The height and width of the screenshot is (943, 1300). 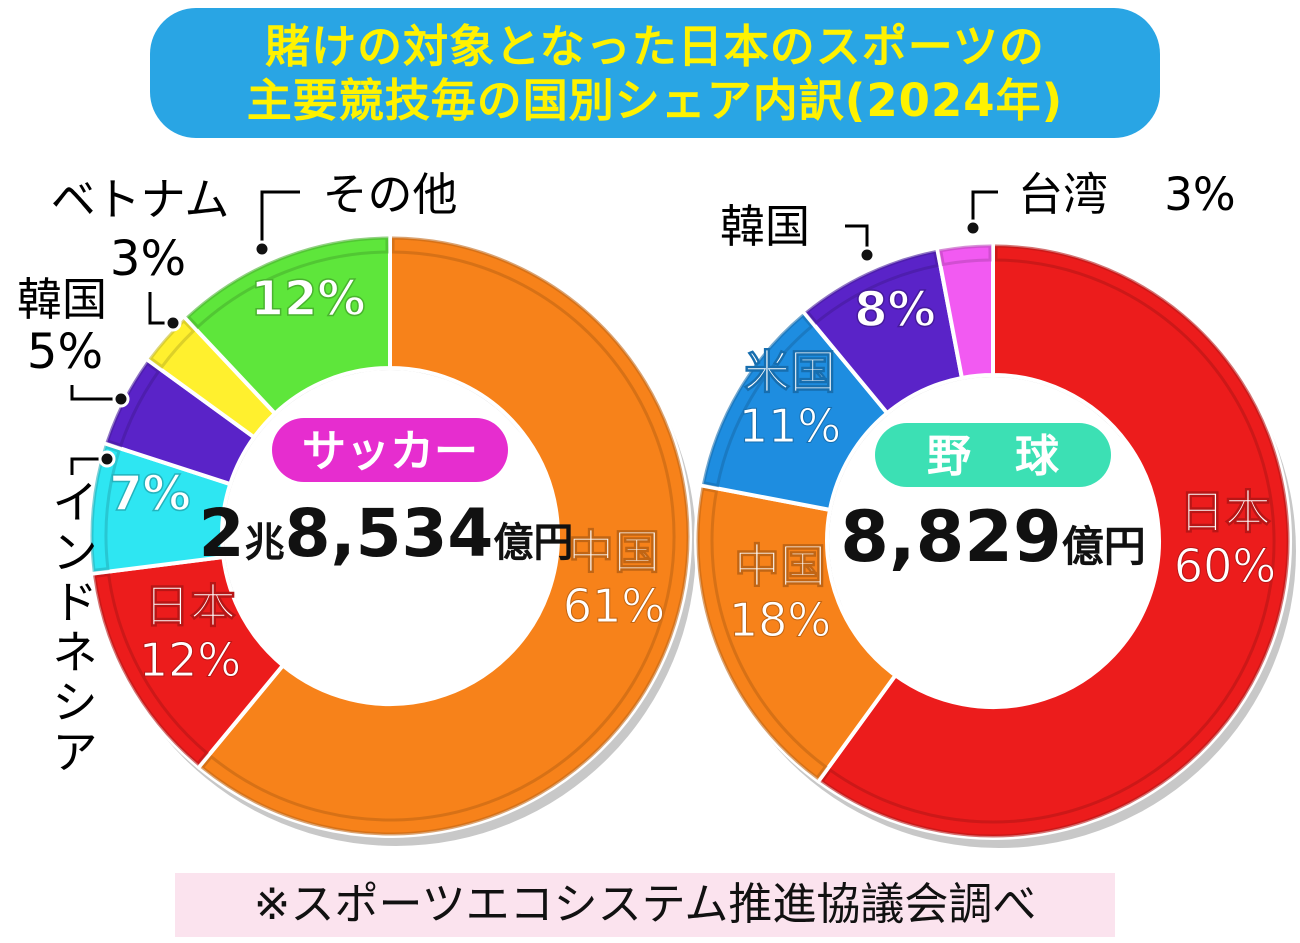 I want to click on baseball-slice-value: 3%, so click(x=1199, y=194).